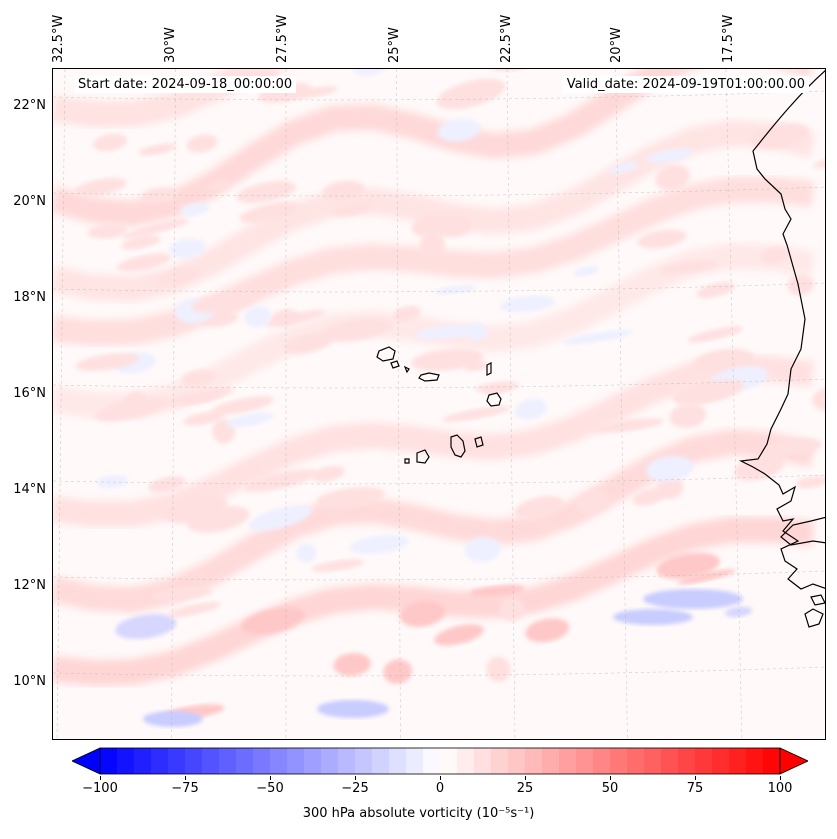 Image resolution: width=837 pixels, height=839 pixels. Describe the element at coordinates (423, 456) in the screenshot. I see `fogo` at that location.